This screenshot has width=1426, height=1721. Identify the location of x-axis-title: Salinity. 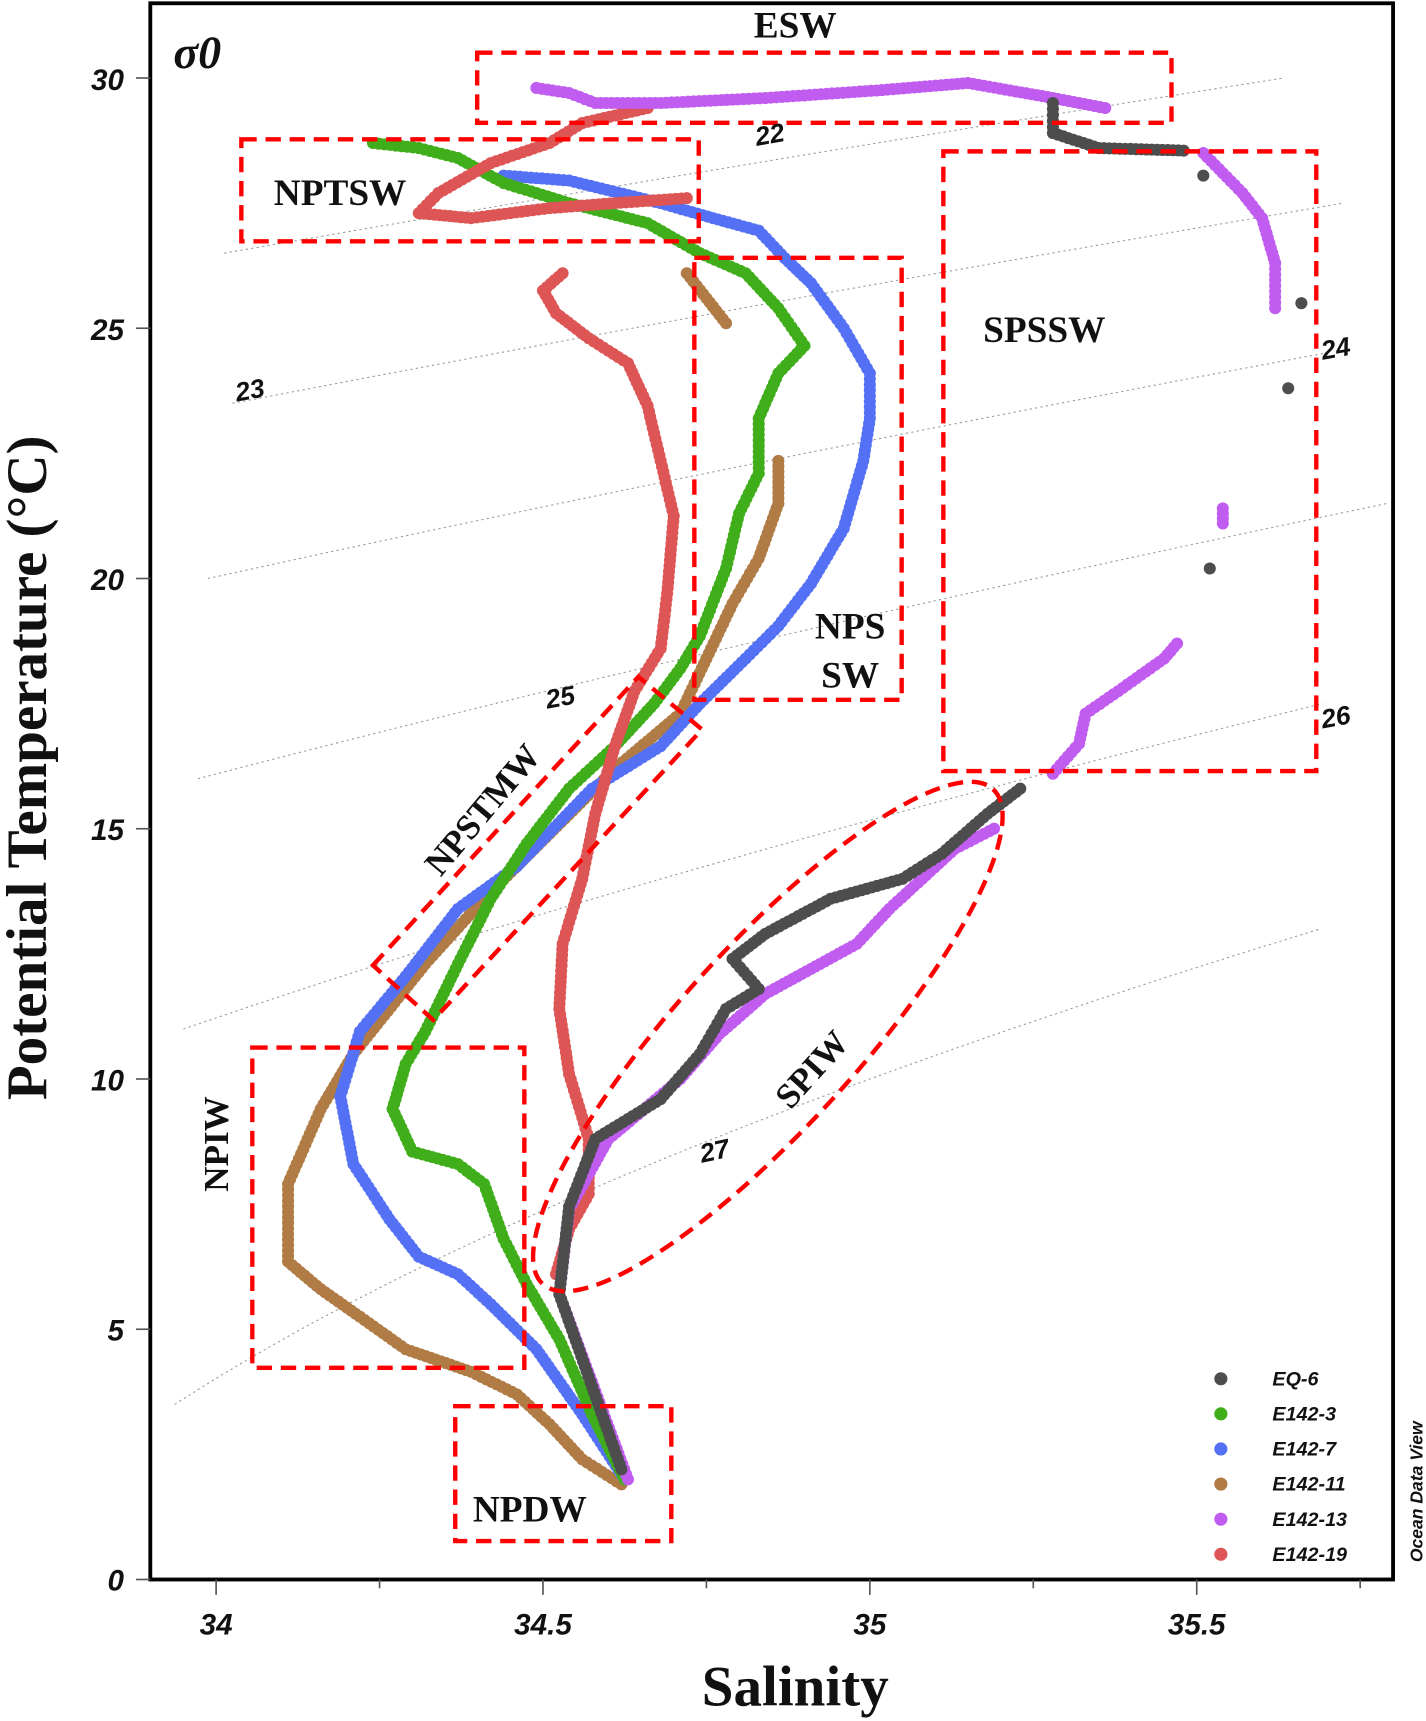
(795, 1687).